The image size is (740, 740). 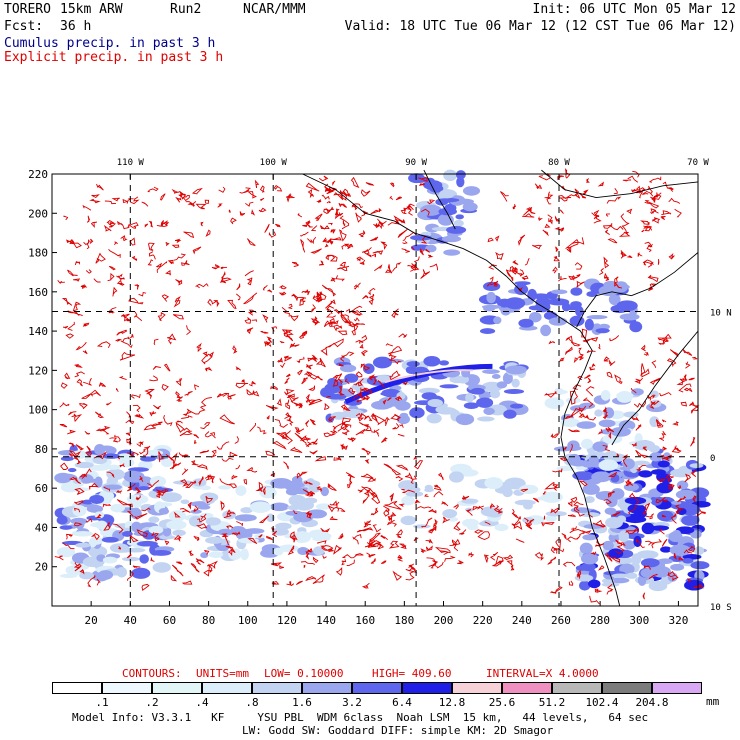 I want to click on x-tick-label-200: 200, so click(x=444, y=620).